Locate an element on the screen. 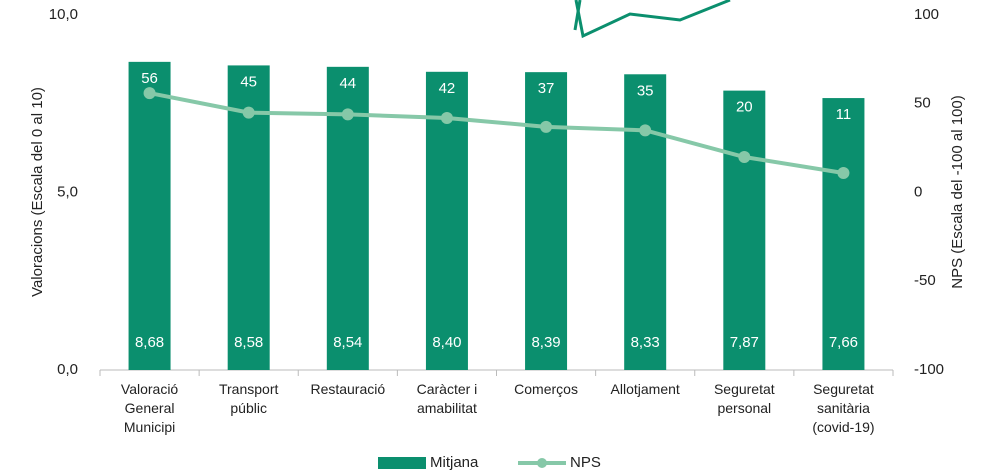 This screenshot has width=989, height=473. x-tick-label: Comerços is located at coordinates (546, 389).